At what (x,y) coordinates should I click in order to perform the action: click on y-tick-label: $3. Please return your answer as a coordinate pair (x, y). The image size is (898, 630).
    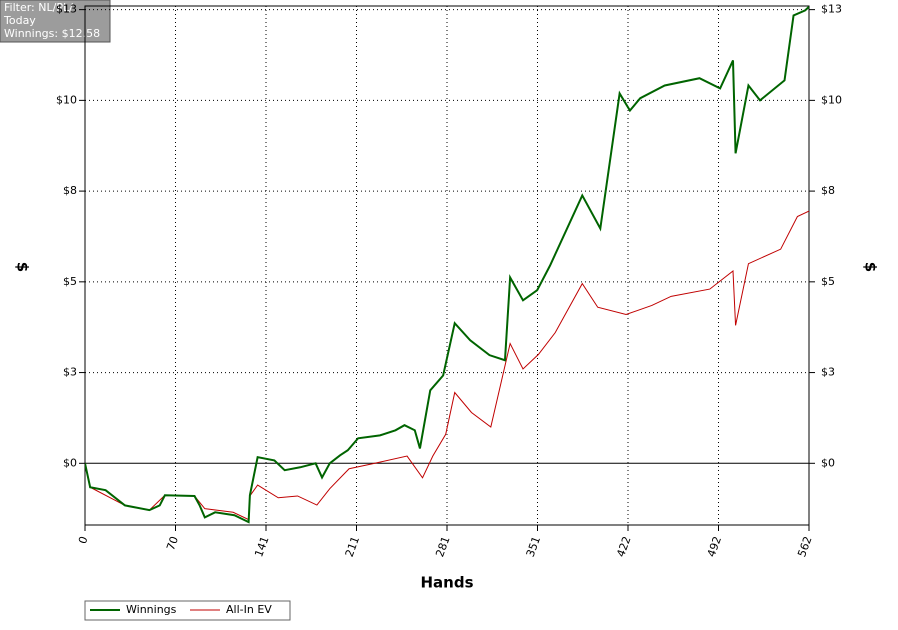
    Looking at the image, I should click on (70, 372).